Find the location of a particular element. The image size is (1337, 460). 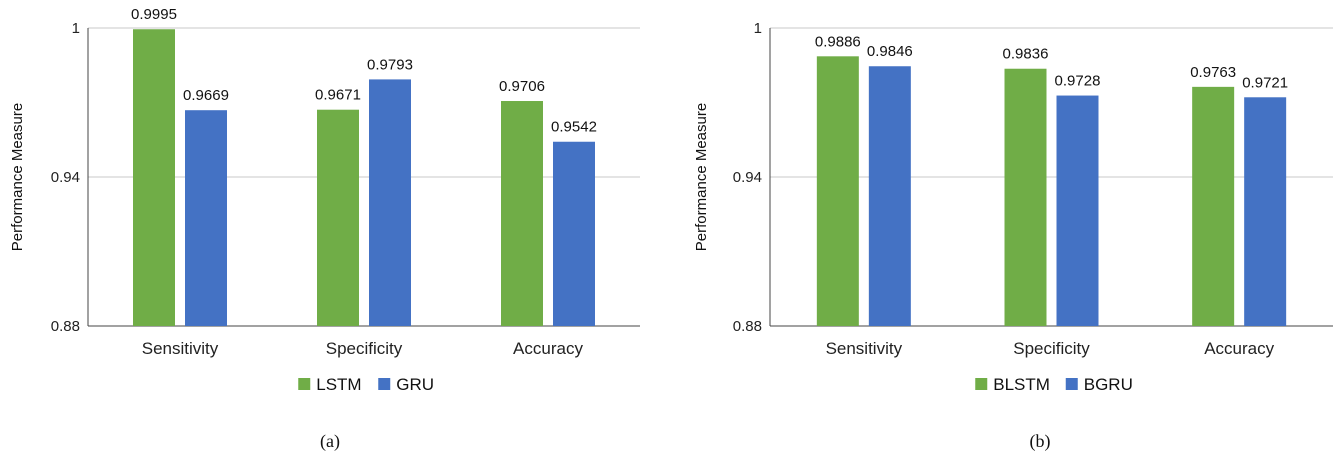

bar-bgru-accuracy is located at coordinates (1265, 211).